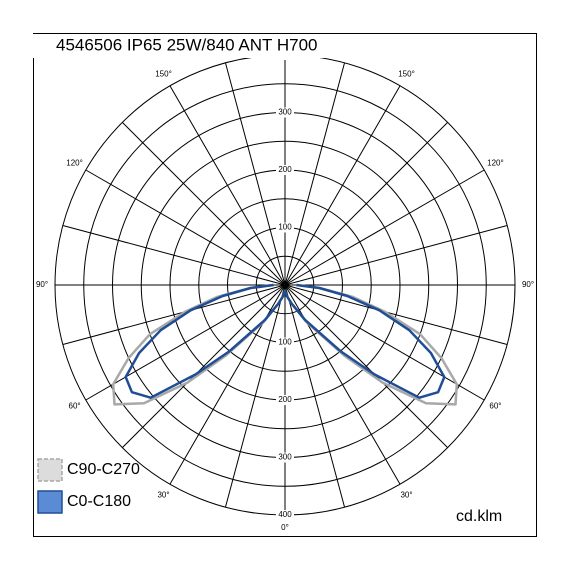 The image size is (570, 570). I want to click on r-tick-label: 400, so click(285, 514).